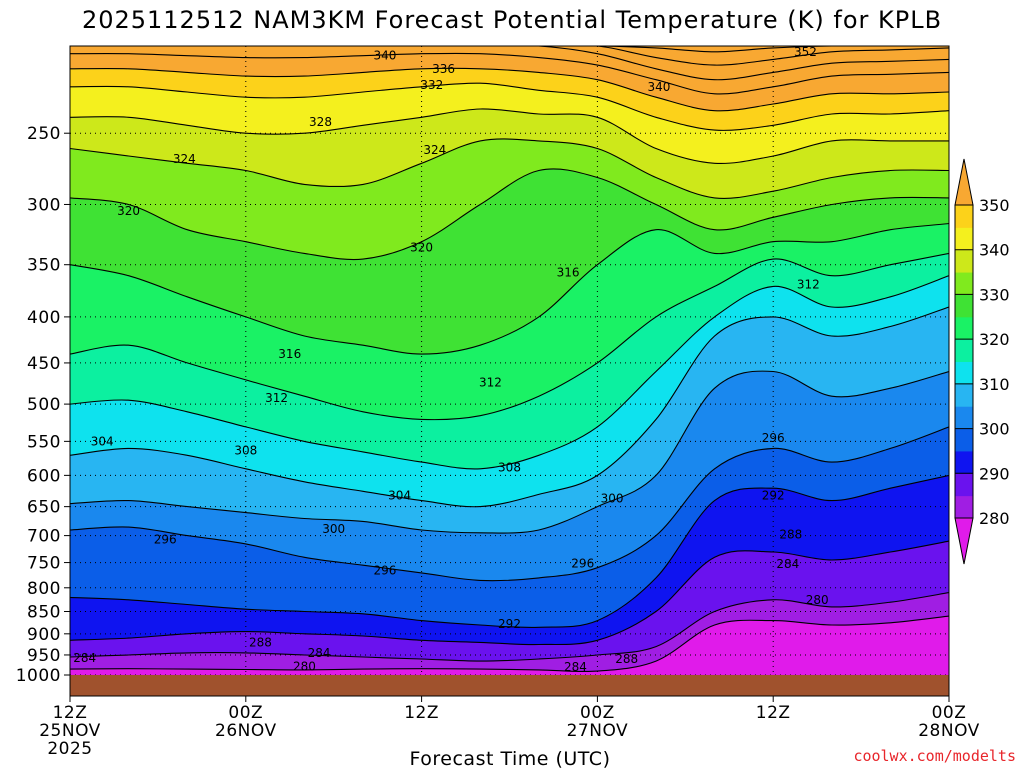  What do you see at coordinates (44, 635) in the screenshot?
I see `y-tick-label-900: 900` at bounding box center [44, 635].